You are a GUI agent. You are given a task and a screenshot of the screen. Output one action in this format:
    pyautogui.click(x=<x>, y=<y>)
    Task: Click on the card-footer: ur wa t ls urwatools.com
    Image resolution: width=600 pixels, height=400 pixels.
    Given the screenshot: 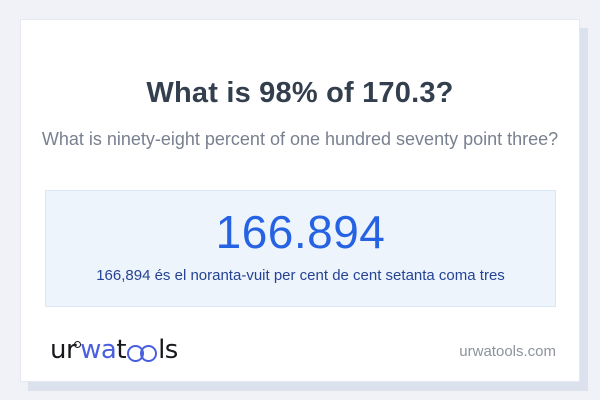 What is the action you would take?
    pyautogui.click(x=303, y=350)
    